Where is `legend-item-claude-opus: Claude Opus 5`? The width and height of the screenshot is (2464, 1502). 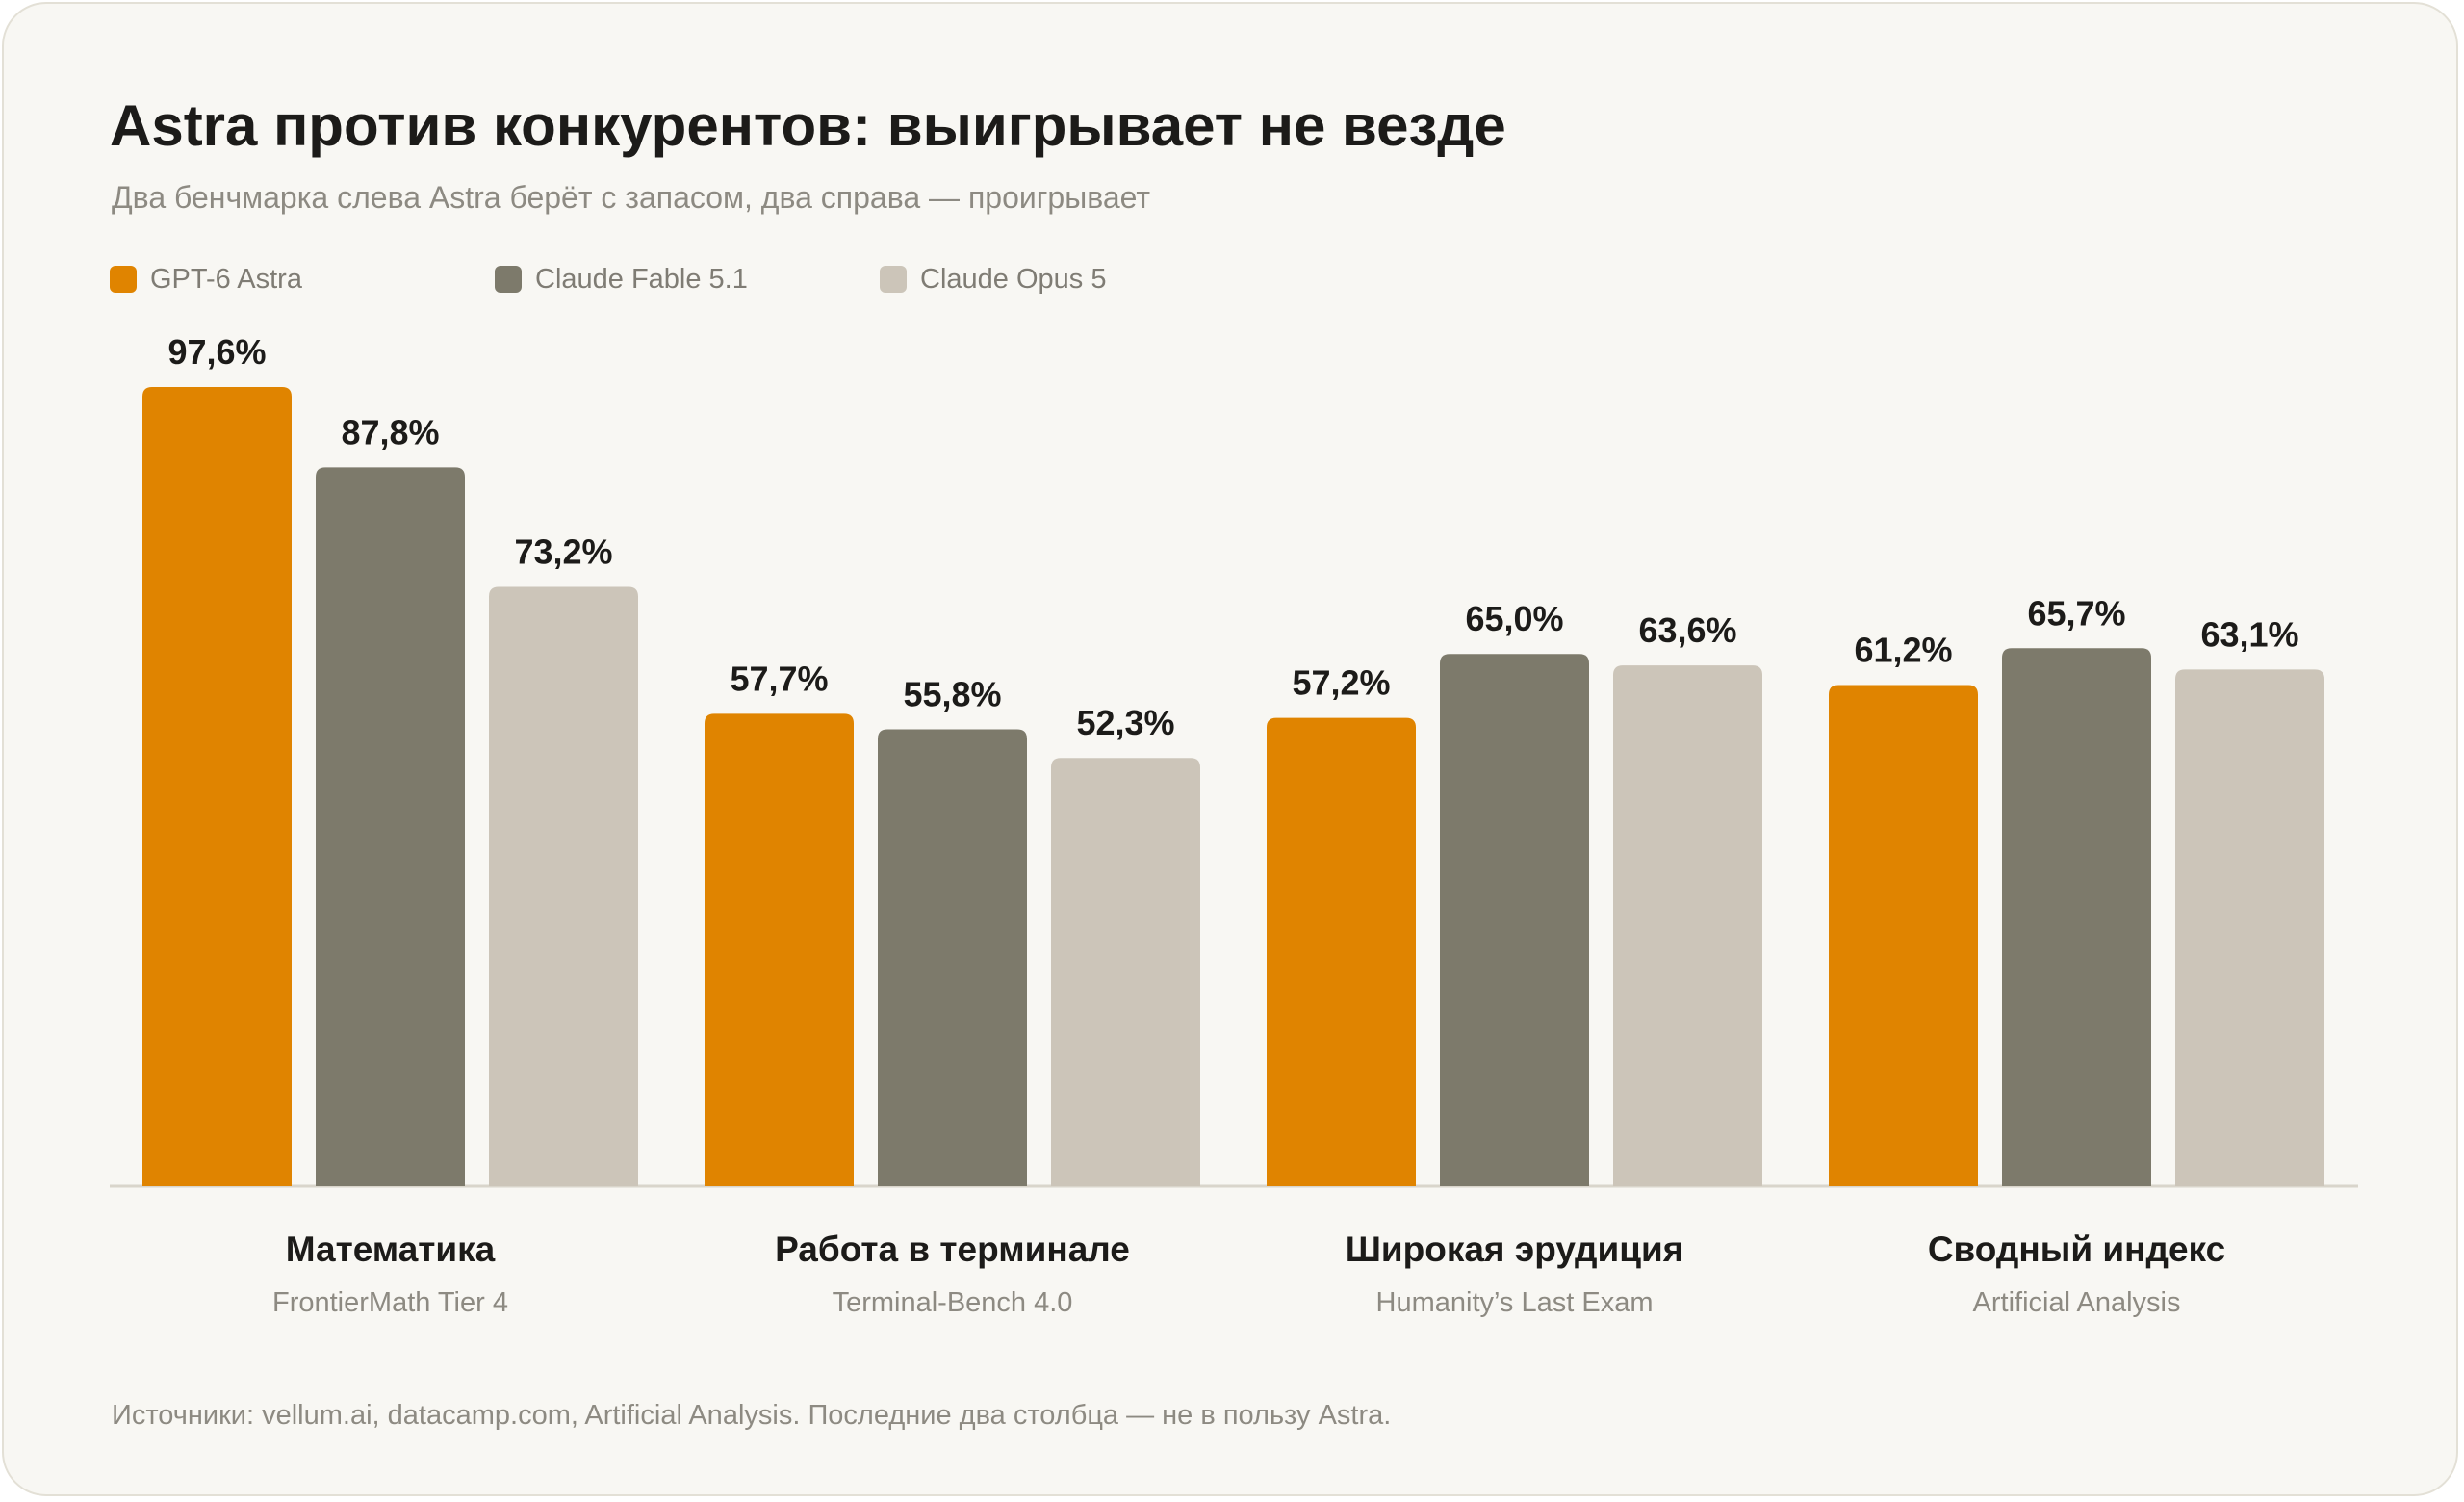 legend-item-claude-opus: Claude Opus 5 is located at coordinates (993, 279).